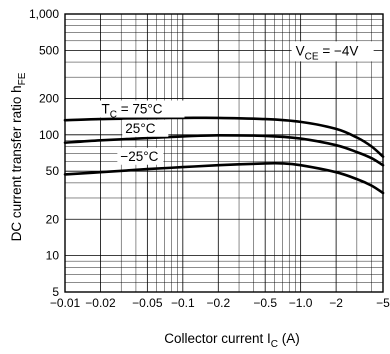 This screenshot has height=354, width=390. I want to click on x-tick-label: −0.5, so click(265, 303).